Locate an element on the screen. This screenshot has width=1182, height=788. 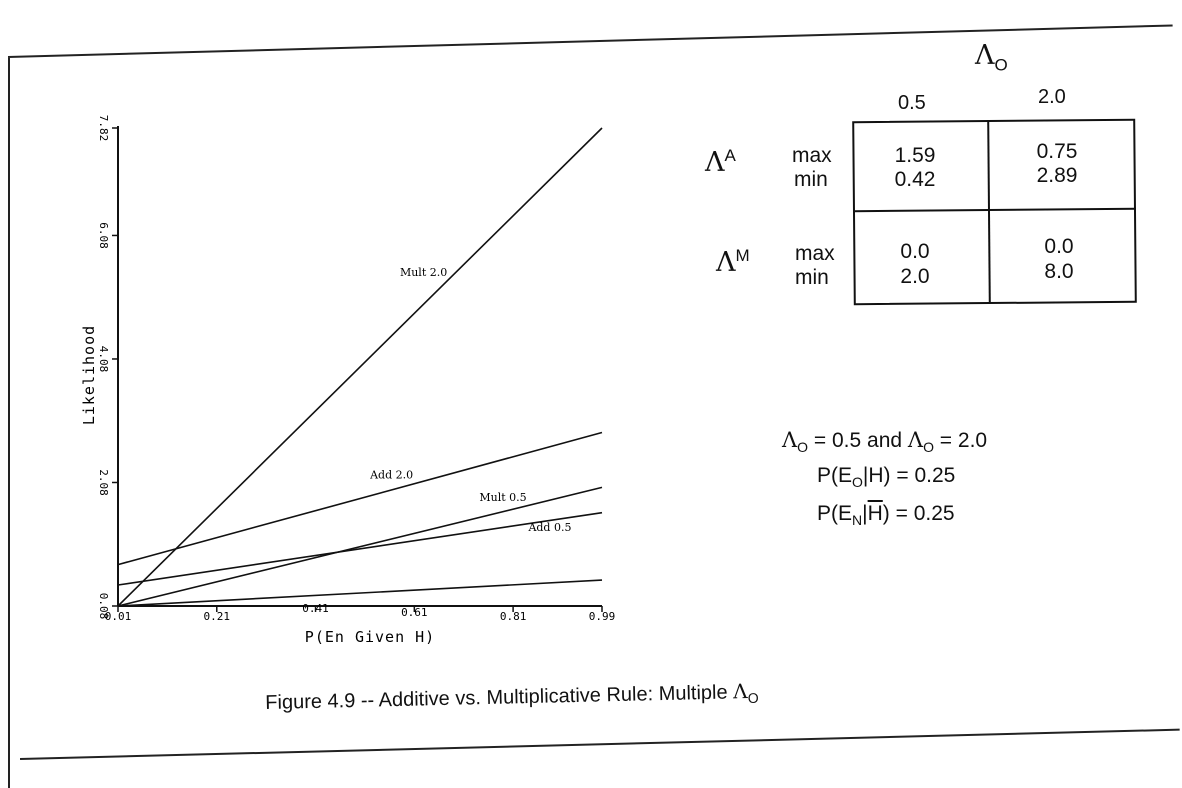
col-header-0.5: 0.5 is located at coordinates (912, 103).